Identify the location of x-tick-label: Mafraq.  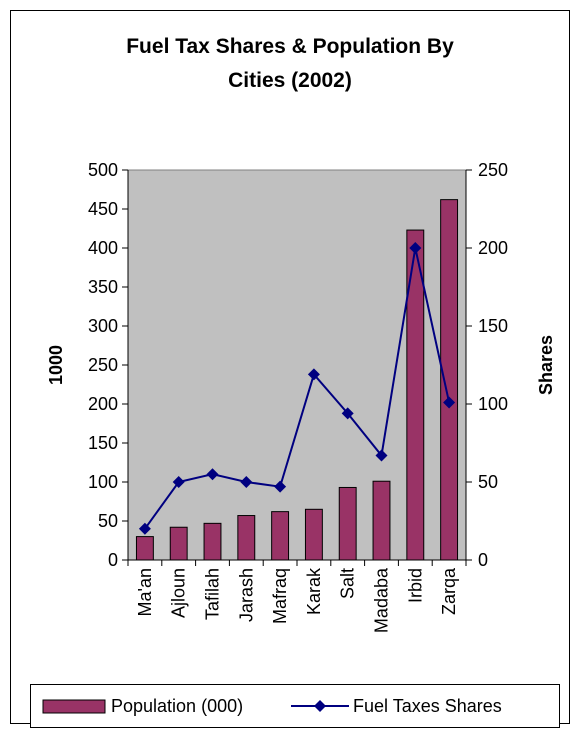
(280, 596).